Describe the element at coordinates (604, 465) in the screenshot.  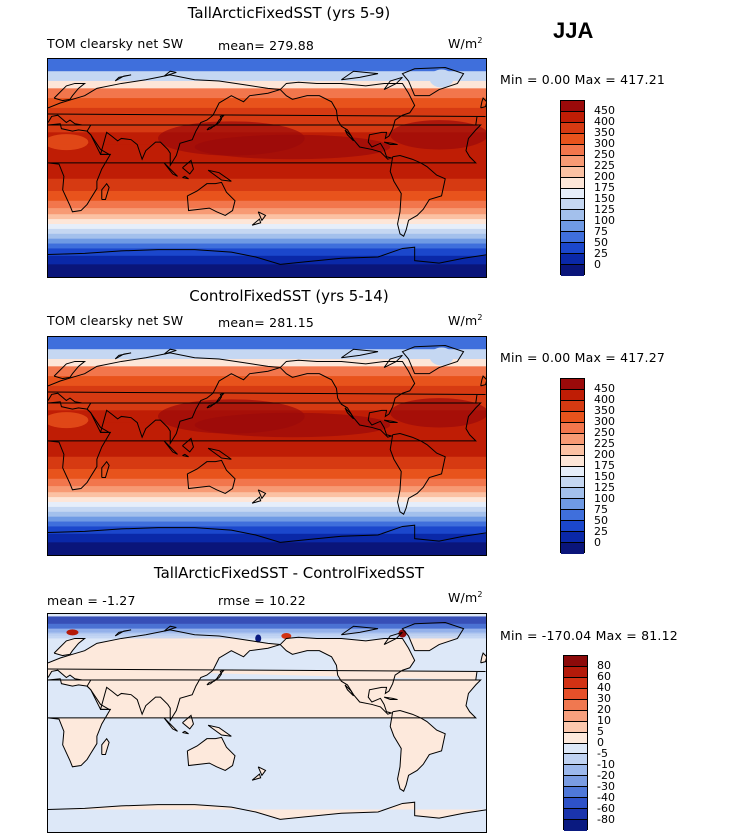
I see `colorbar-label: 175` at that location.